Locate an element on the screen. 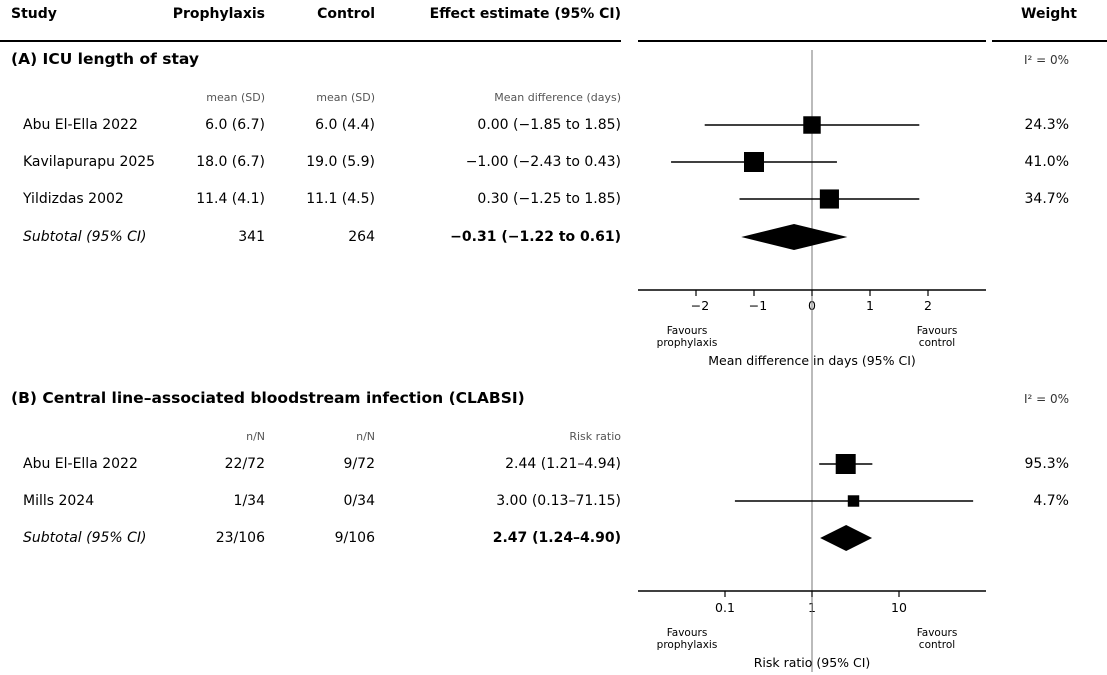  subtotal-prophylaxis: 341 is located at coordinates (251, 237).